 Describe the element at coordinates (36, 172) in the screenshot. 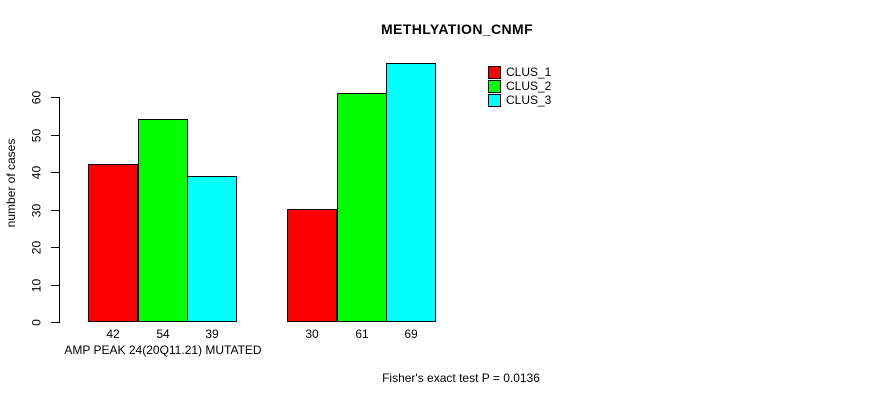

I see `y-axis-tick-label: 40` at that location.